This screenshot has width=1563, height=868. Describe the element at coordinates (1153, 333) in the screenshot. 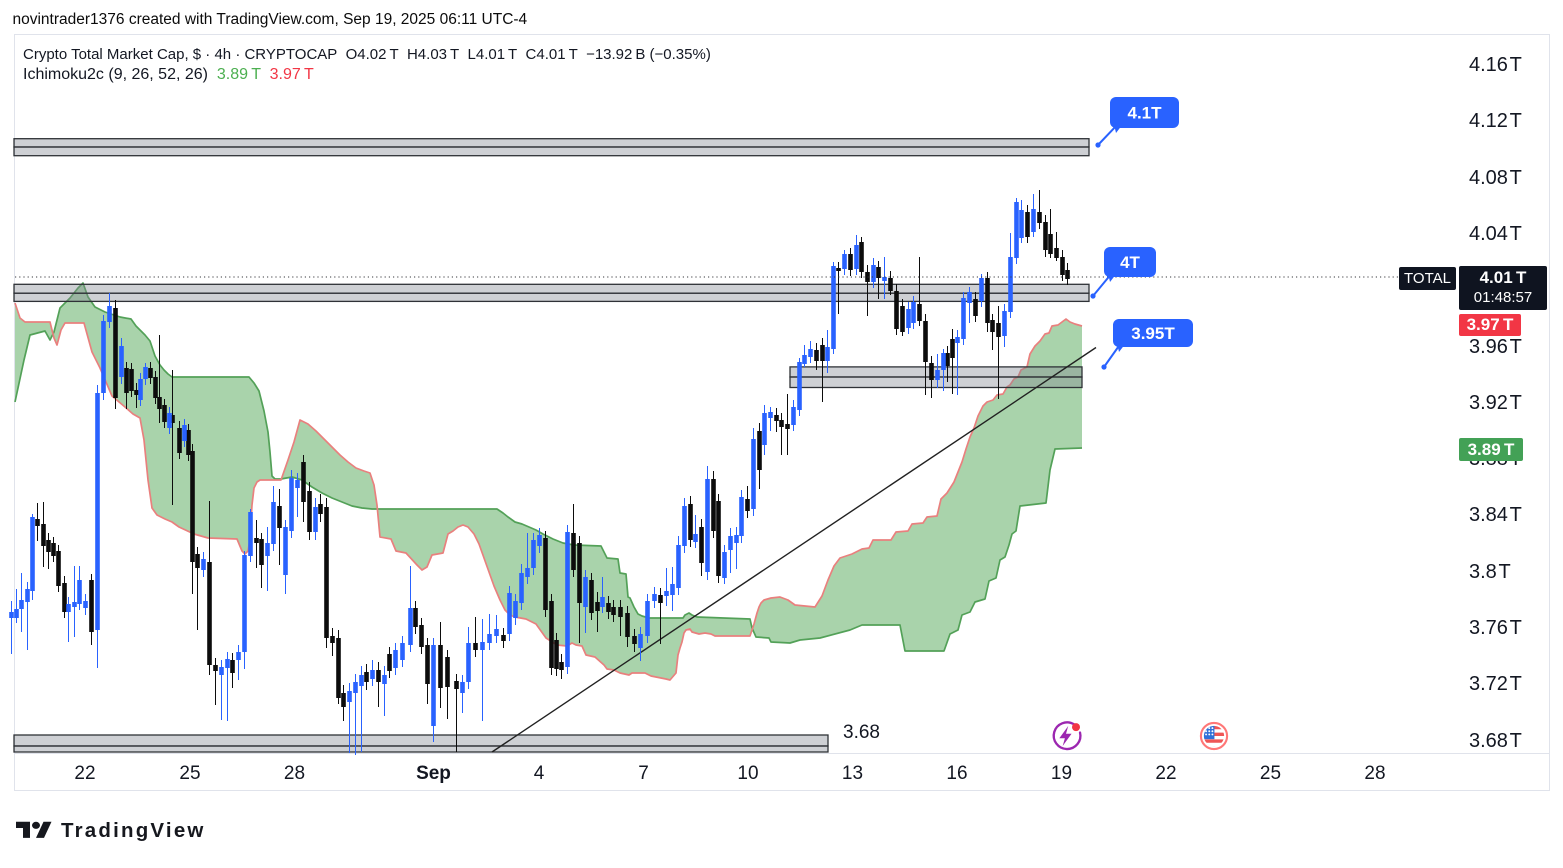

I see `svg-text: 3.95T` at that location.